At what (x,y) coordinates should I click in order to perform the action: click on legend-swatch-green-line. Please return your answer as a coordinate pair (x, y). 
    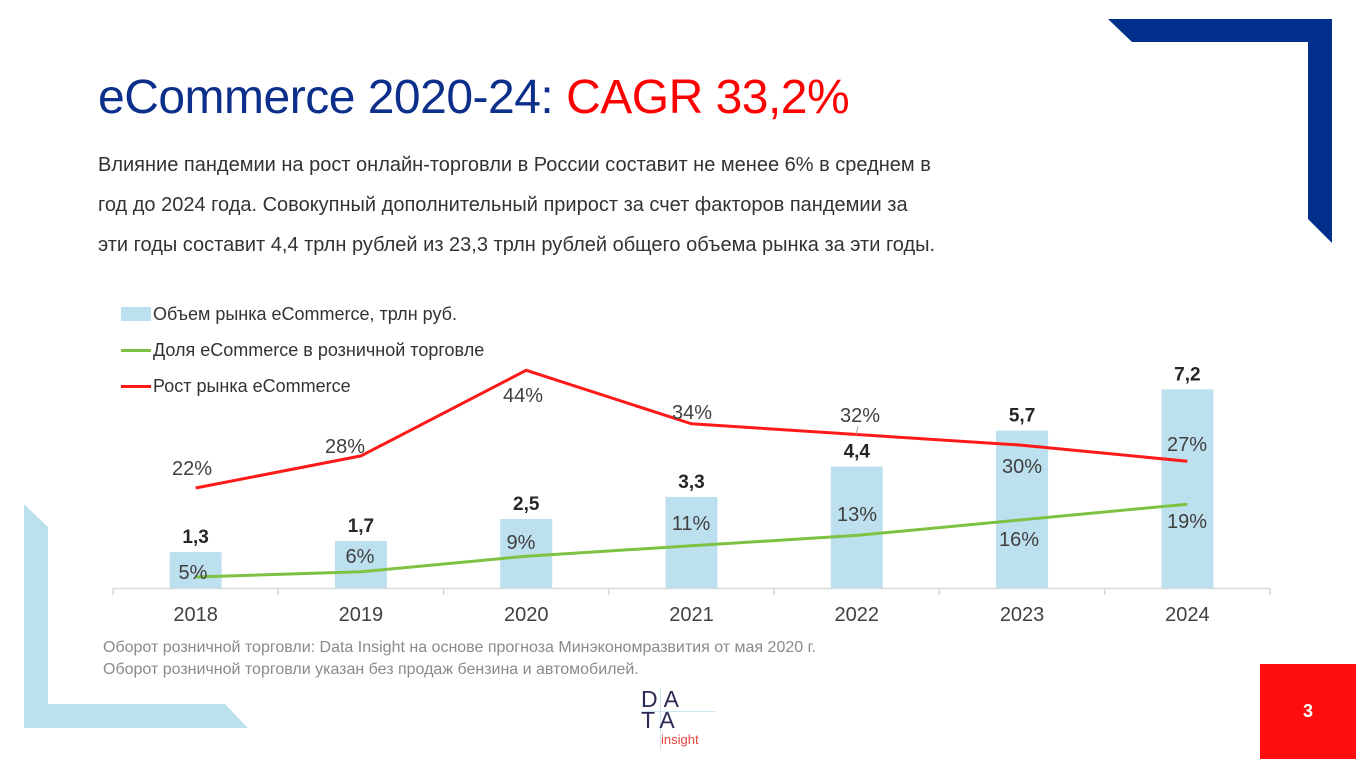
    Looking at the image, I should click on (136, 350).